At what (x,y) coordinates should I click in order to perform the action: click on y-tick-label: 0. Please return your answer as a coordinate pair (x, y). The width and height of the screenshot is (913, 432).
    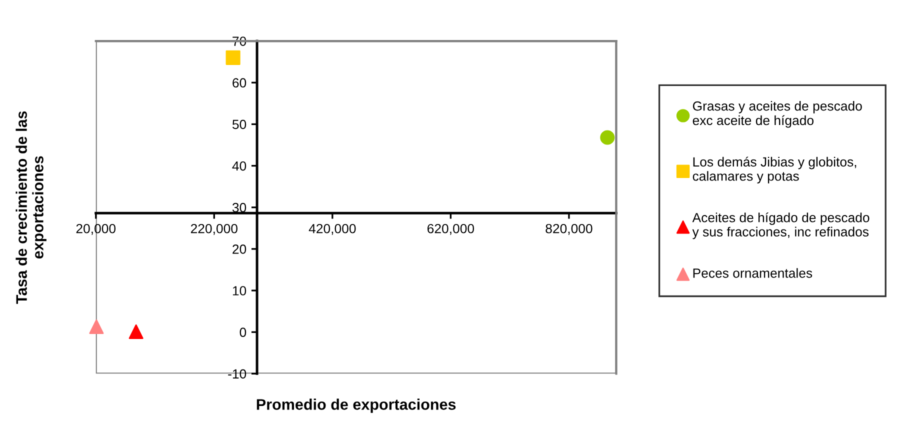
    Looking at the image, I should click on (243, 333).